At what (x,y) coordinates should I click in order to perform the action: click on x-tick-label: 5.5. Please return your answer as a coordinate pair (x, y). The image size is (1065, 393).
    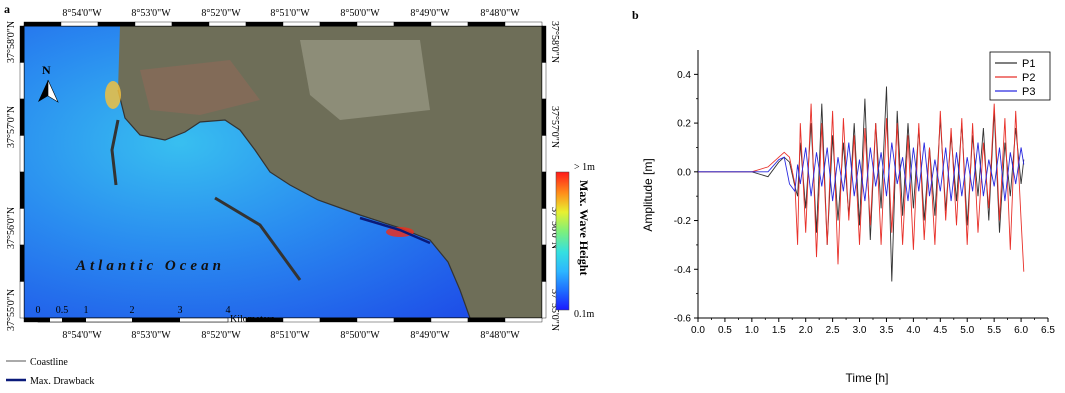
    Looking at the image, I should click on (994, 330).